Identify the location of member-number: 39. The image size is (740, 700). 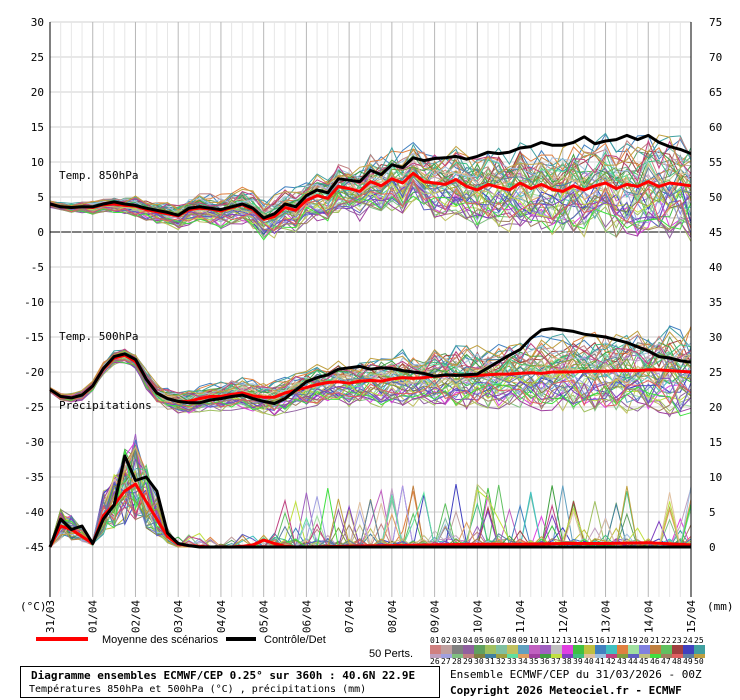
(578, 660).